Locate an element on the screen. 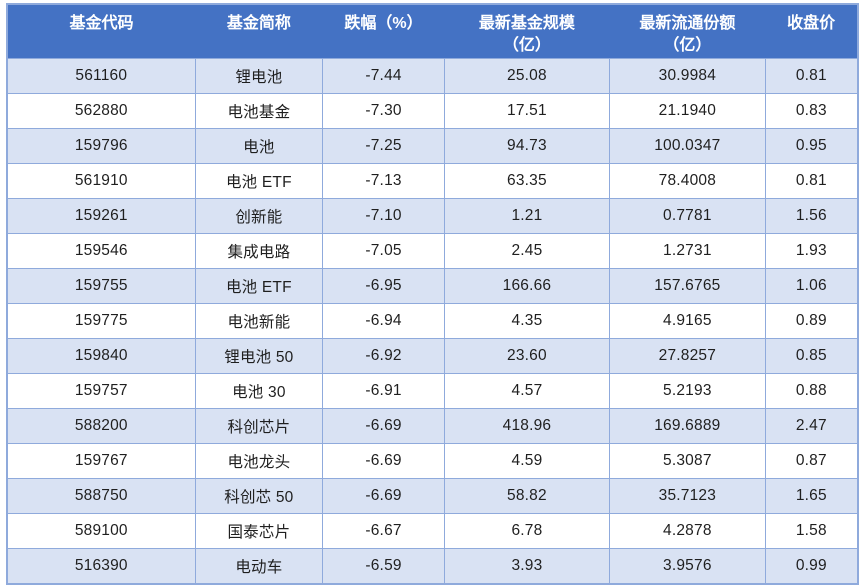  cell-circulating-shares: 5.3087 is located at coordinates (687, 461).